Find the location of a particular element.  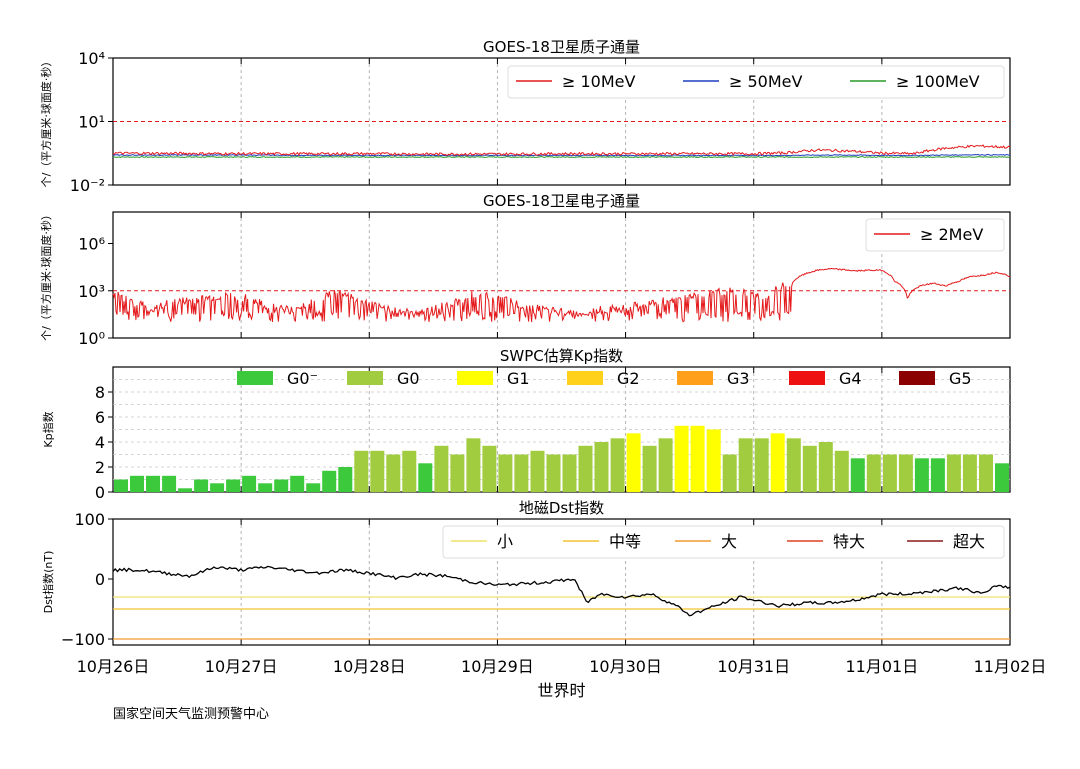

kp-legend-label-6: G4 is located at coordinates (850, 378).